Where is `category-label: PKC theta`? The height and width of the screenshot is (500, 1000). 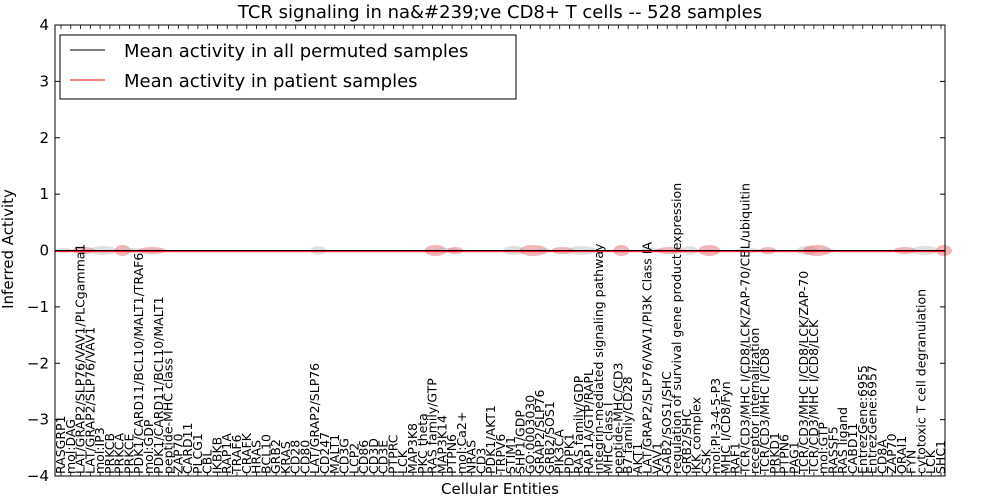 category-label: PKC theta is located at coordinates (422, 443).